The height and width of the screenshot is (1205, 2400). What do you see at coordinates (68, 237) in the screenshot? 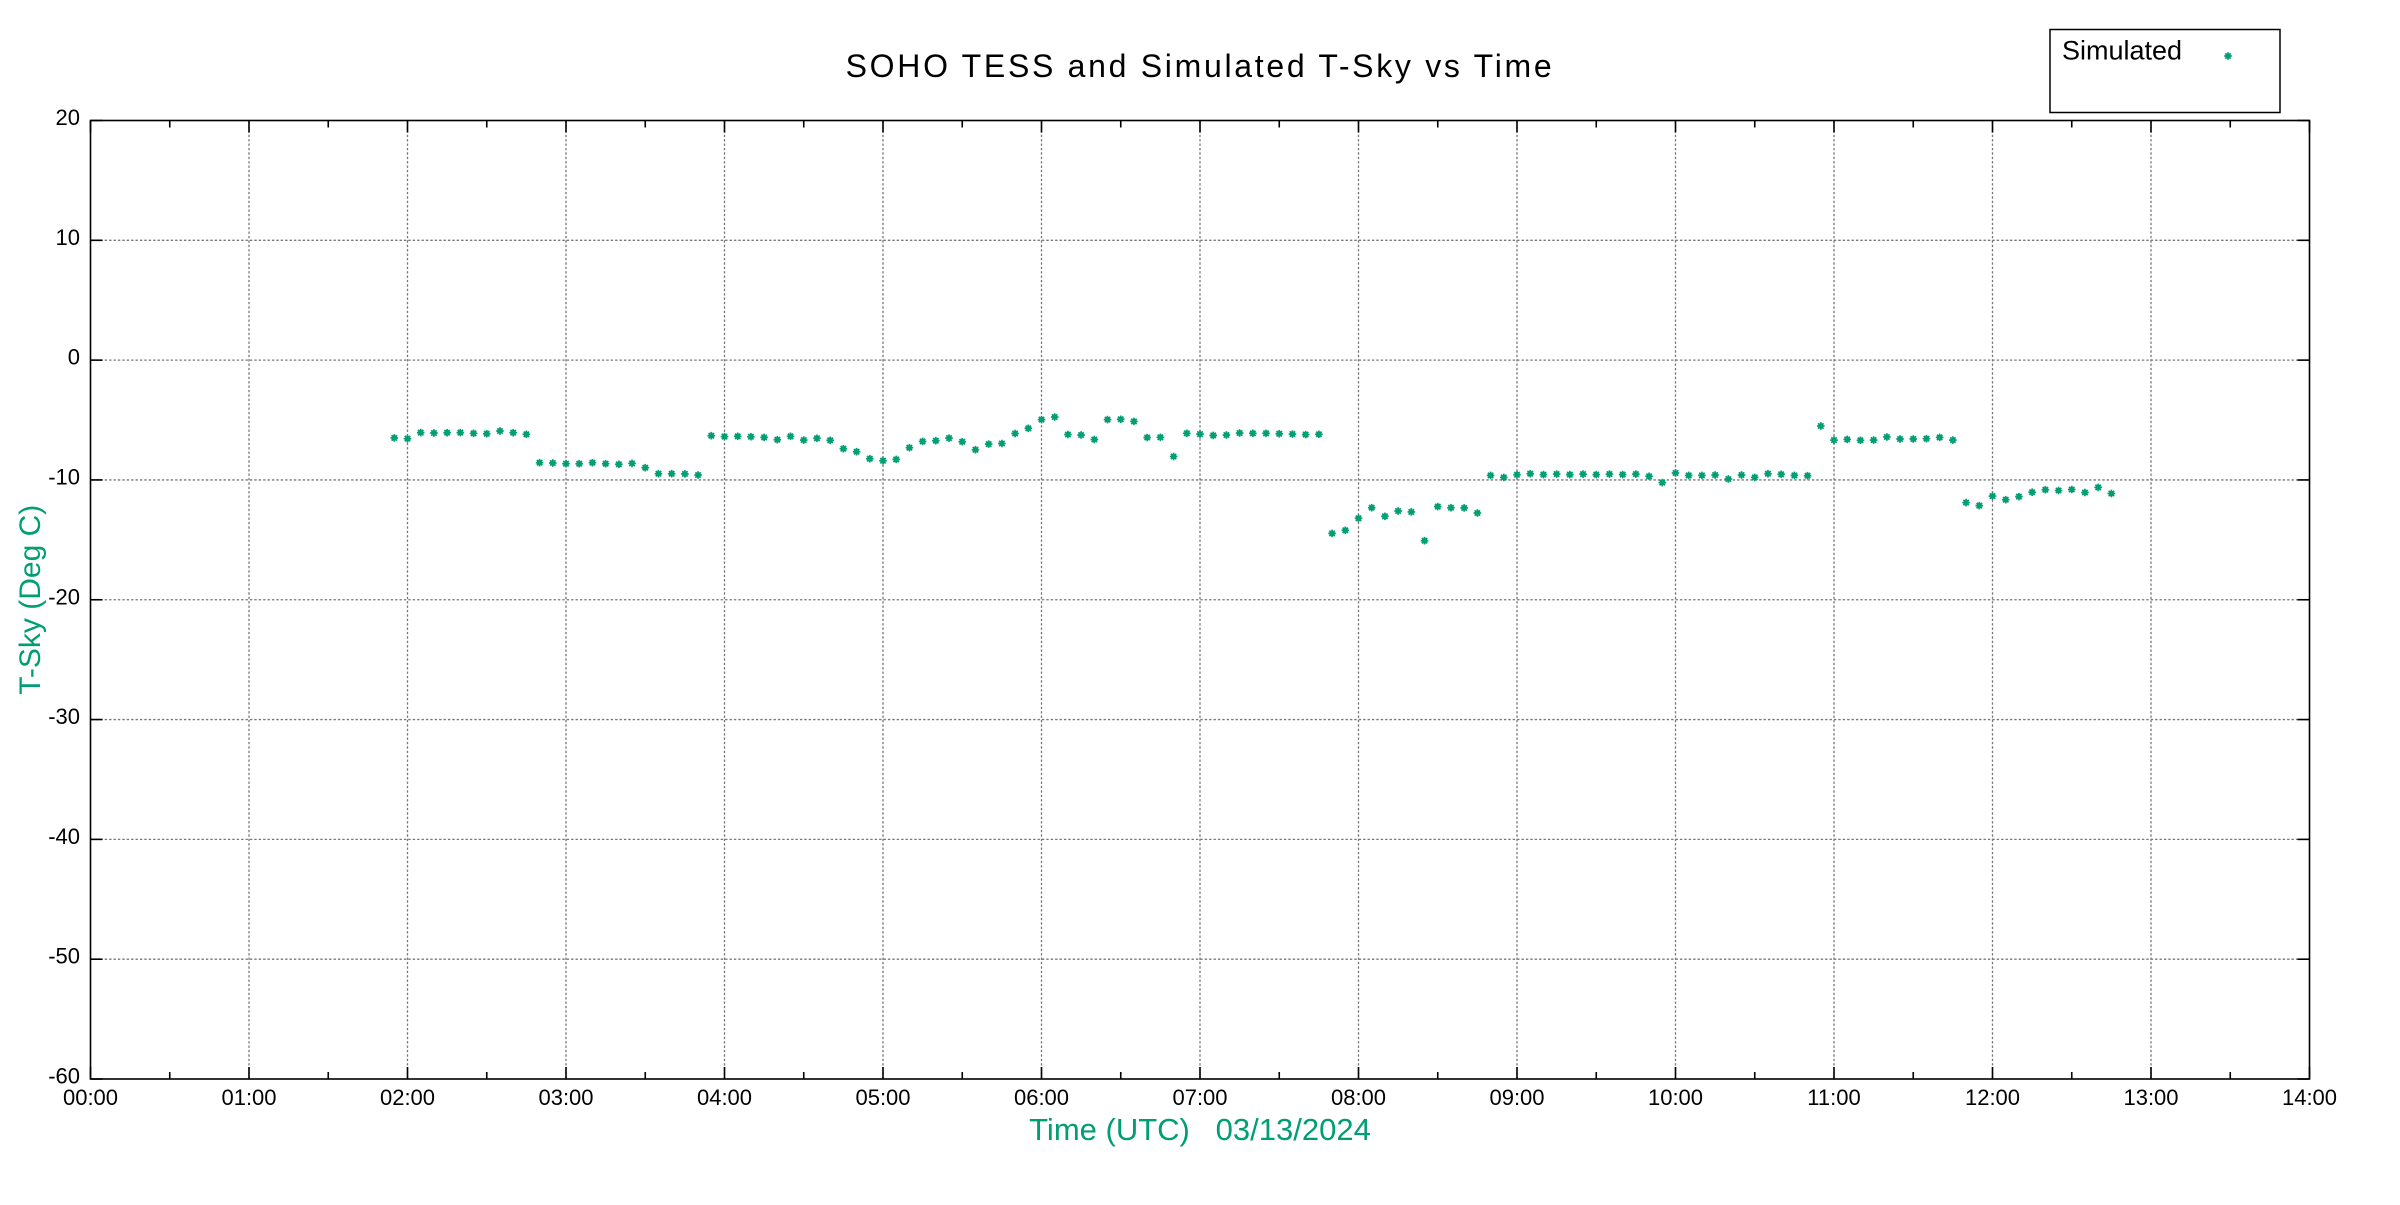
I see `svg-text: 10` at bounding box center [68, 237].